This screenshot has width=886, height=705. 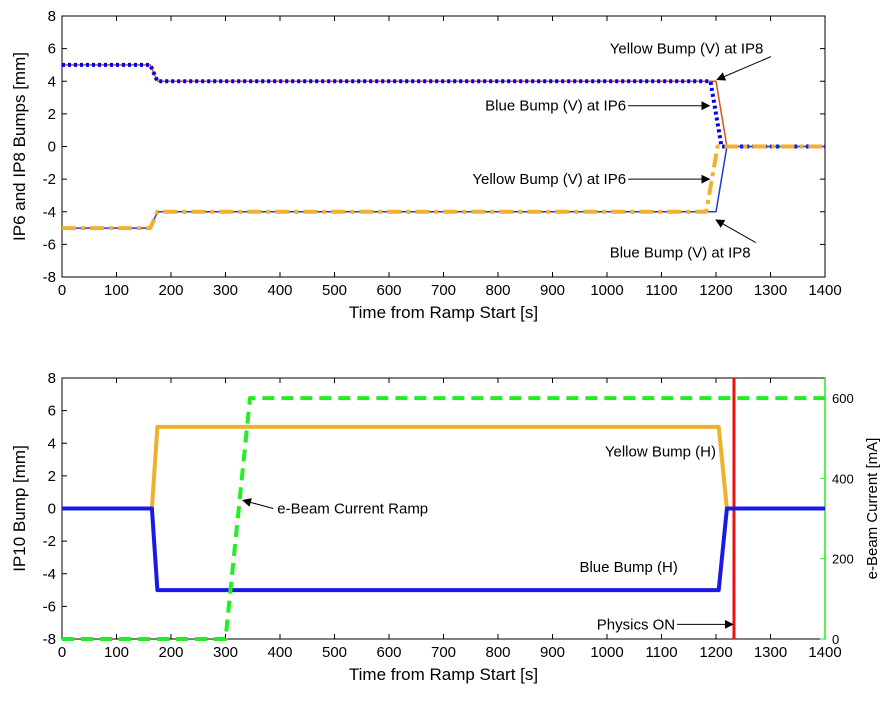 I want to click on annotation-label: Yellow Bump (V) at IP6, so click(x=549, y=179).